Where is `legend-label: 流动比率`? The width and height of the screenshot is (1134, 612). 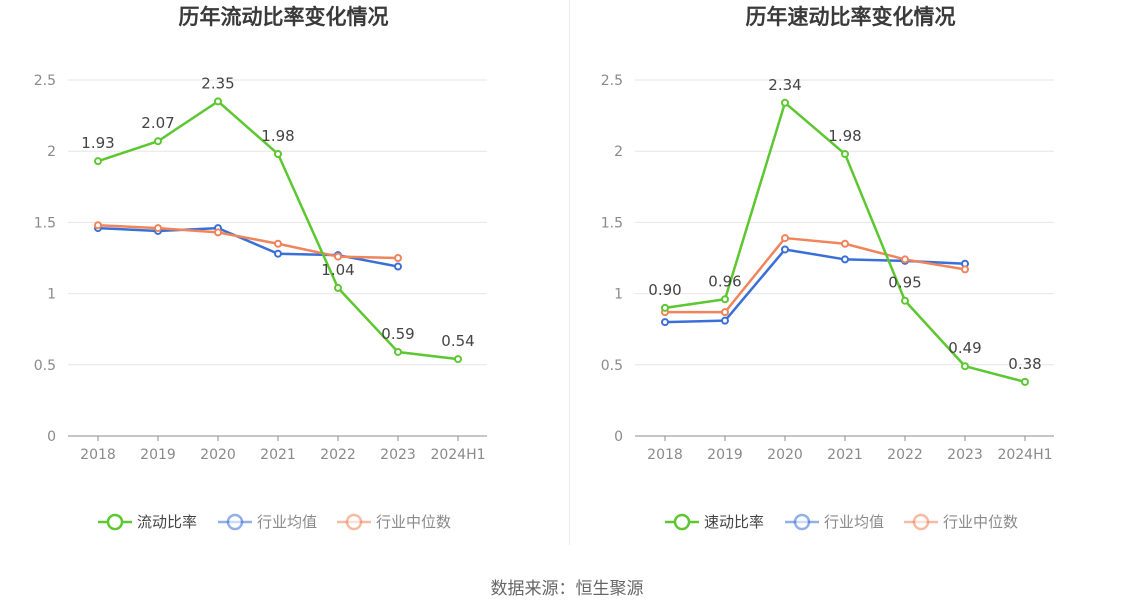
legend-label: 流动比率 is located at coordinates (167, 522).